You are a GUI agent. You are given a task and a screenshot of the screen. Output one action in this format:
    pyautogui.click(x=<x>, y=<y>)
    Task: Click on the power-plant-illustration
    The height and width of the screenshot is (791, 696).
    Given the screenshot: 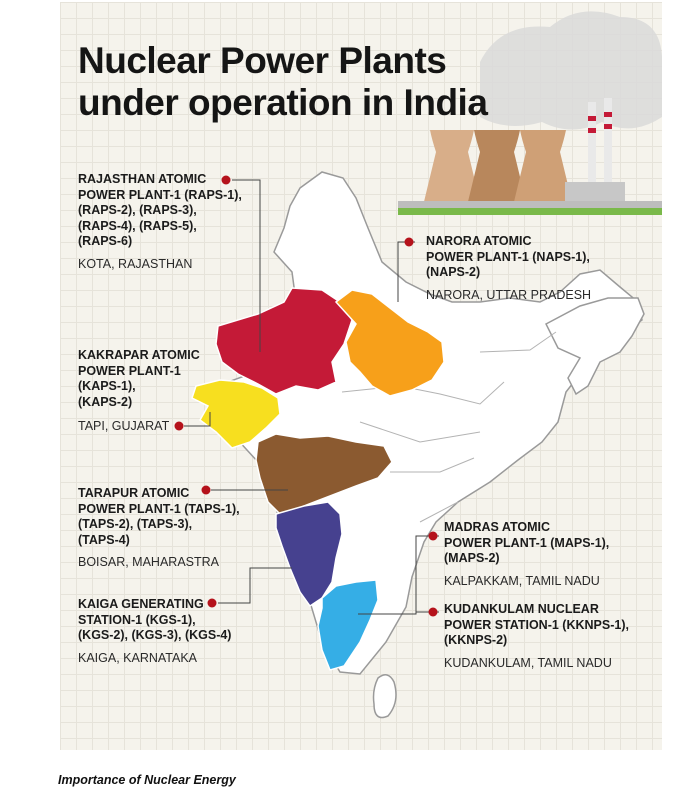 What is the action you would take?
    pyautogui.click(x=530, y=113)
    